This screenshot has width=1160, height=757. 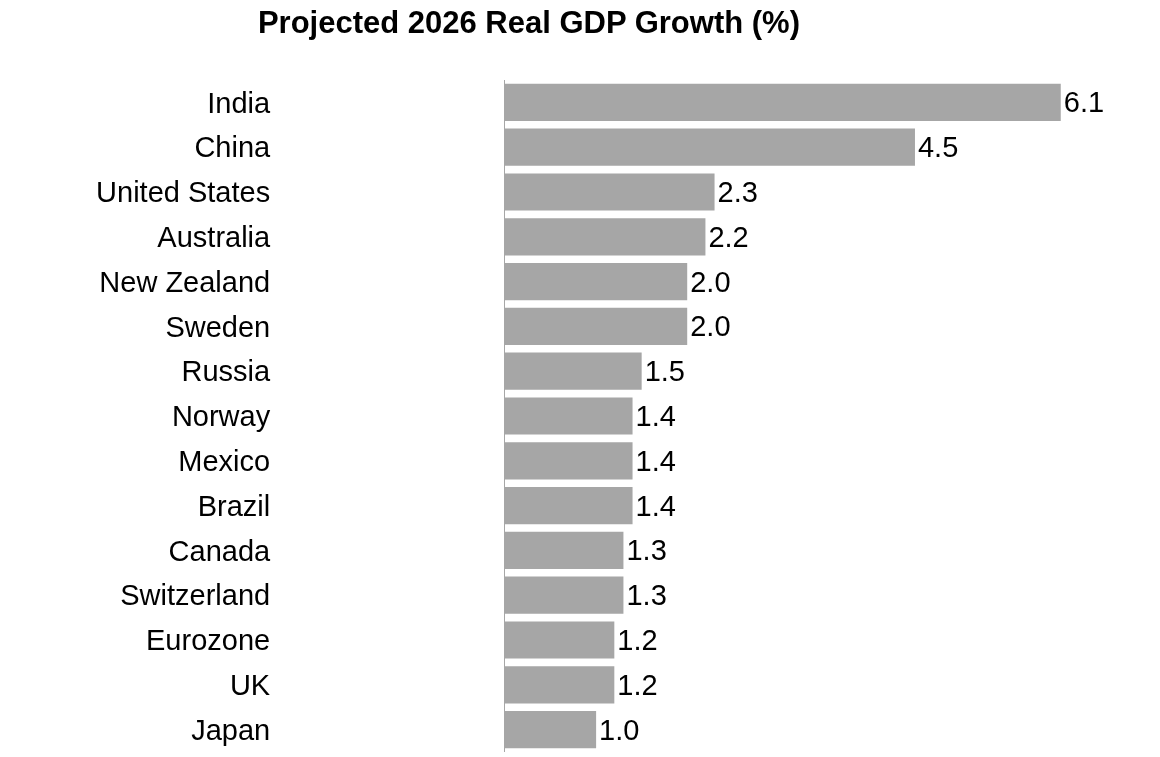 What do you see at coordinates (737, 192) in the screenshot?
I see `data-label: 2.3` at bounding box center [737, 192].